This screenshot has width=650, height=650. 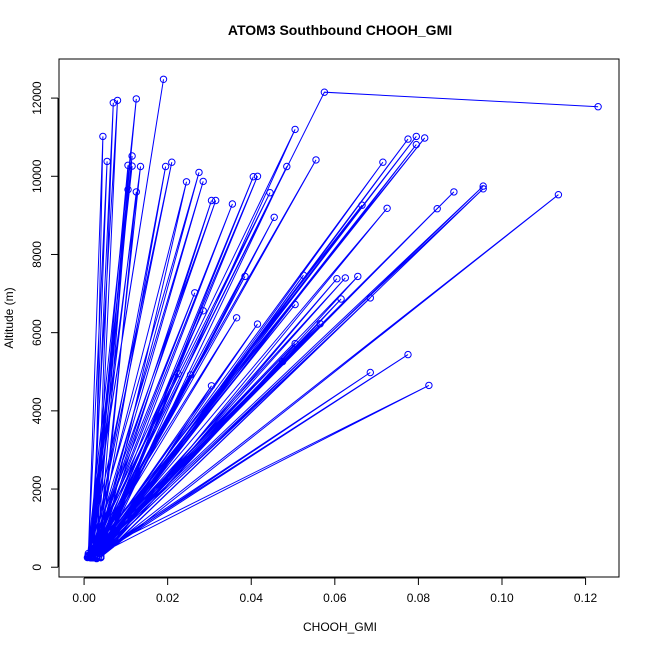 I want to click on x-tick-label: 0.00, so click(x=84, y=598).